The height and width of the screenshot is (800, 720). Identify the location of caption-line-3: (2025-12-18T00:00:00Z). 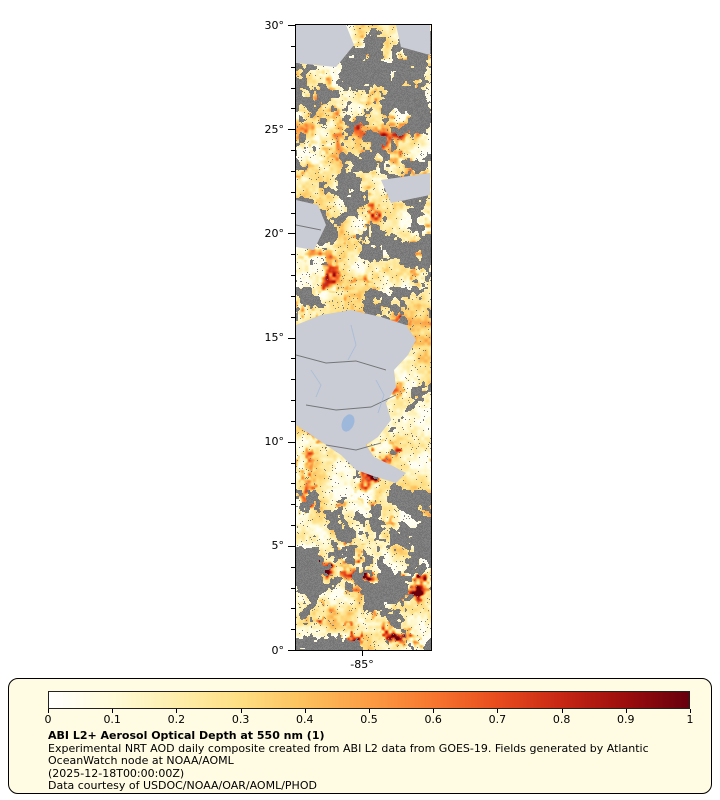
(116, 773).